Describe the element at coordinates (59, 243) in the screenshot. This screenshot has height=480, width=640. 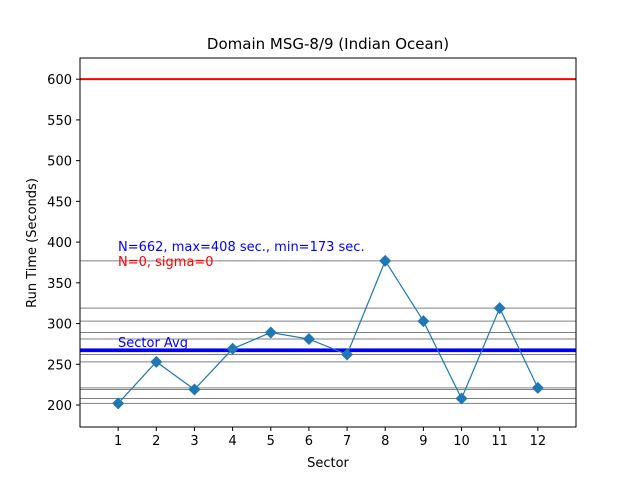
I see `y-tick-label: 400` at that location.